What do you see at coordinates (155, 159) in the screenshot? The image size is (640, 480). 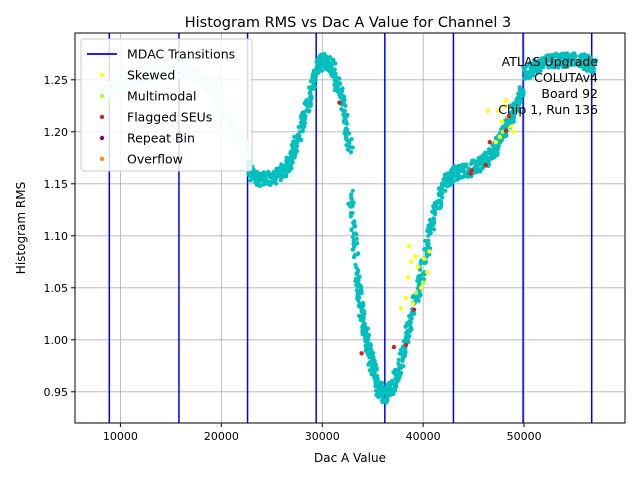 I see `legend-label: Overflow` at bounding box center [155, 159].